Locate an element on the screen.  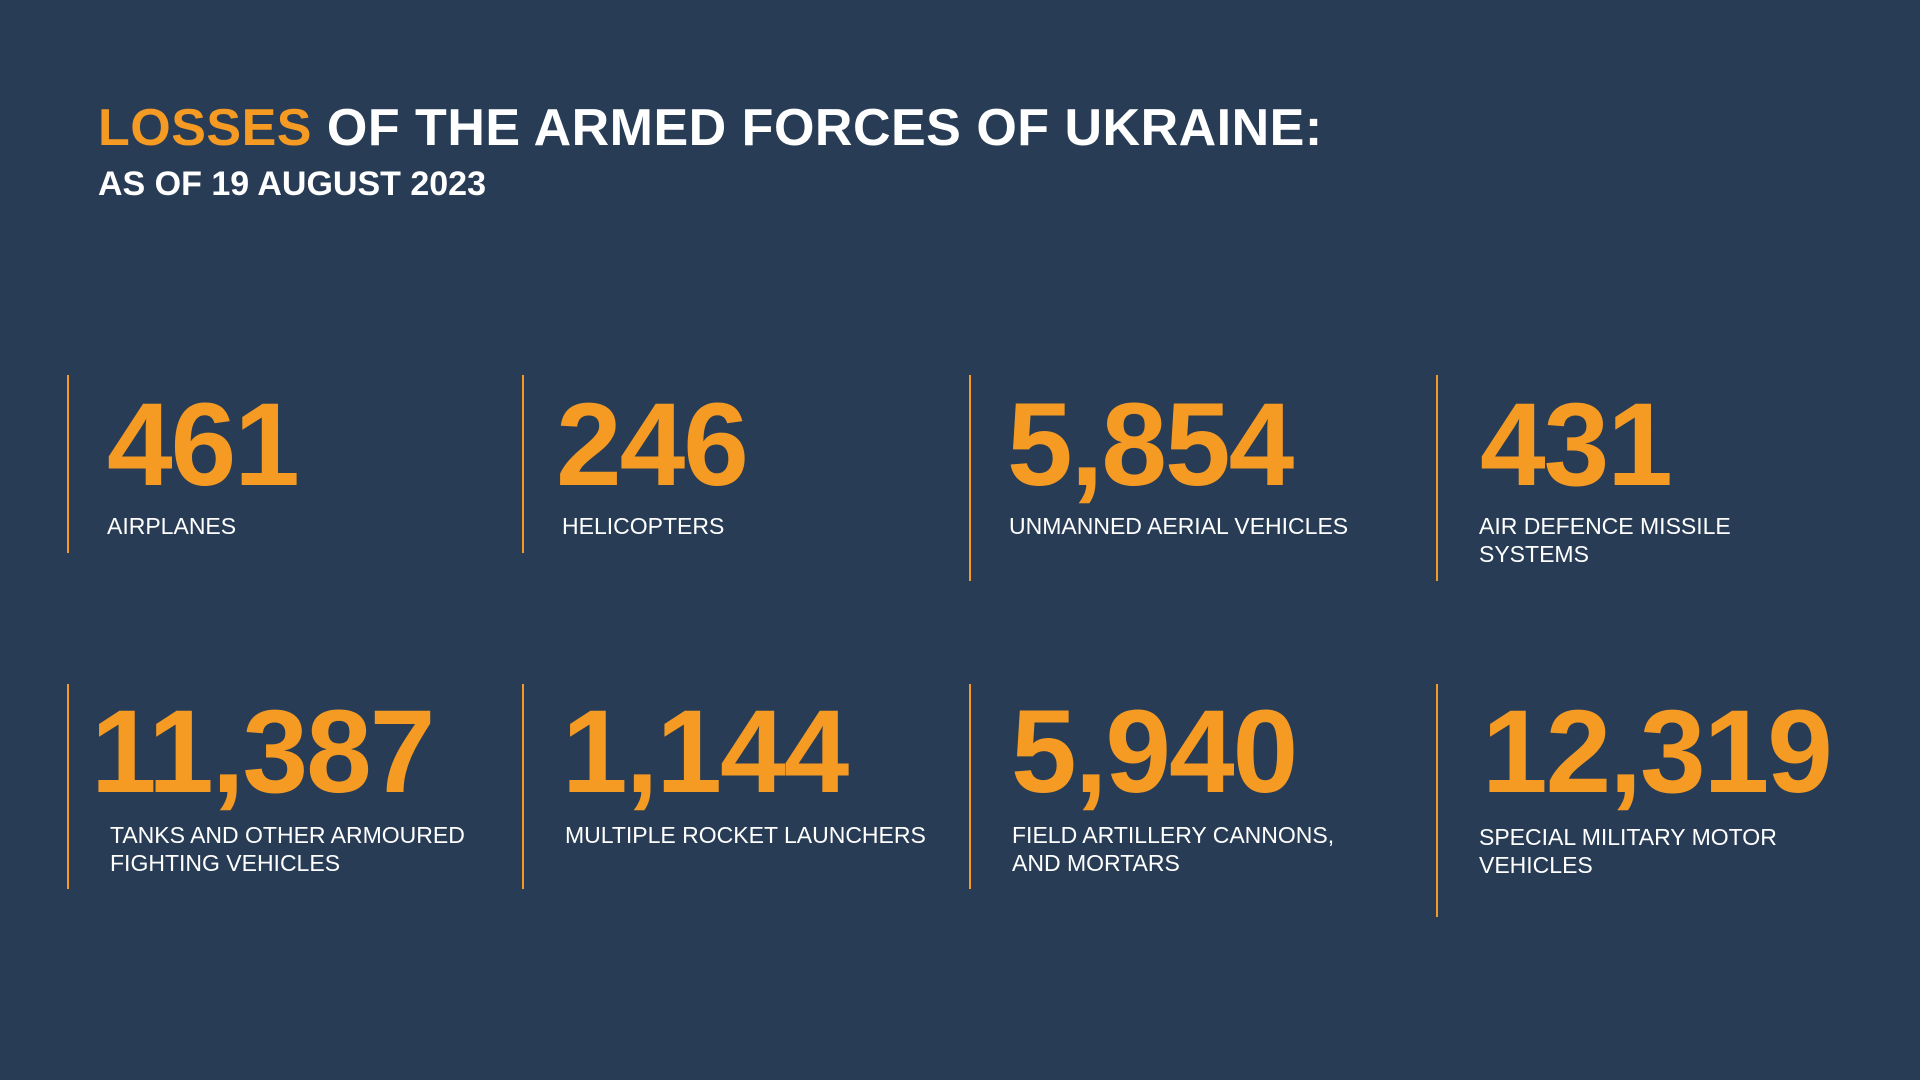
stat-label-line: MULTIPLE ROCKET LAUNCHERS is located at coordinates (745, 835).